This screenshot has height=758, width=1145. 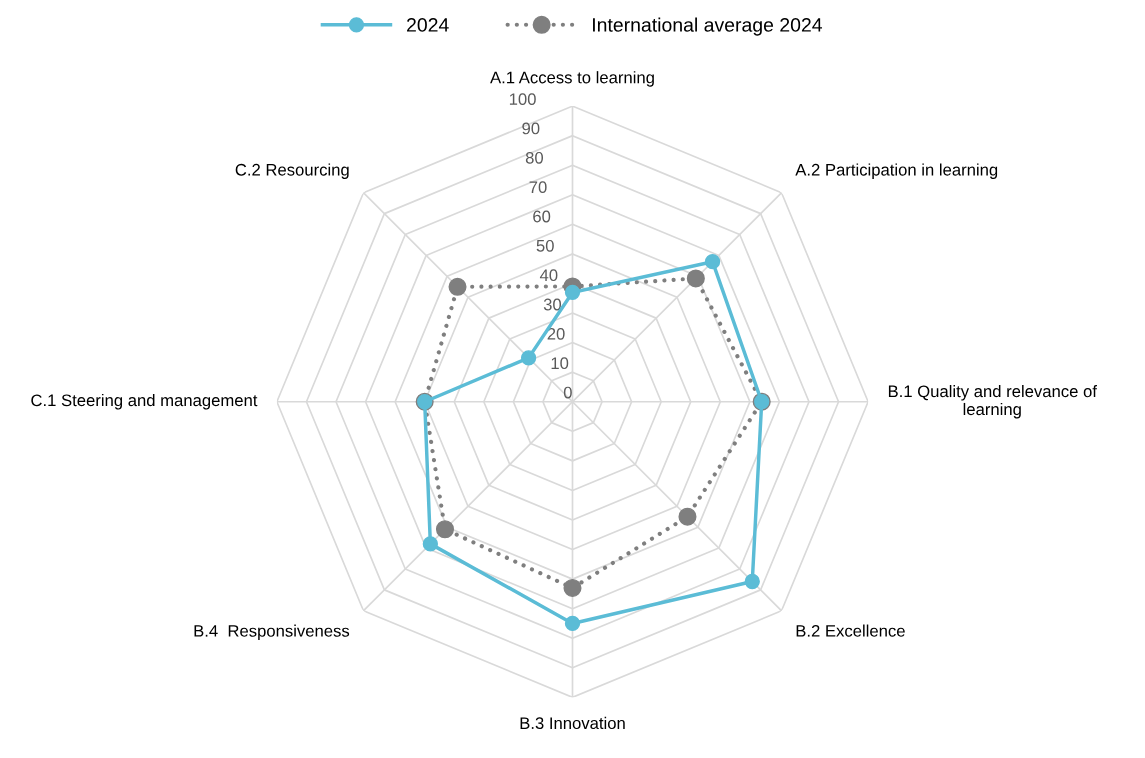 I want to click on legend-label: International average 2024, so click(x=708, y=26).